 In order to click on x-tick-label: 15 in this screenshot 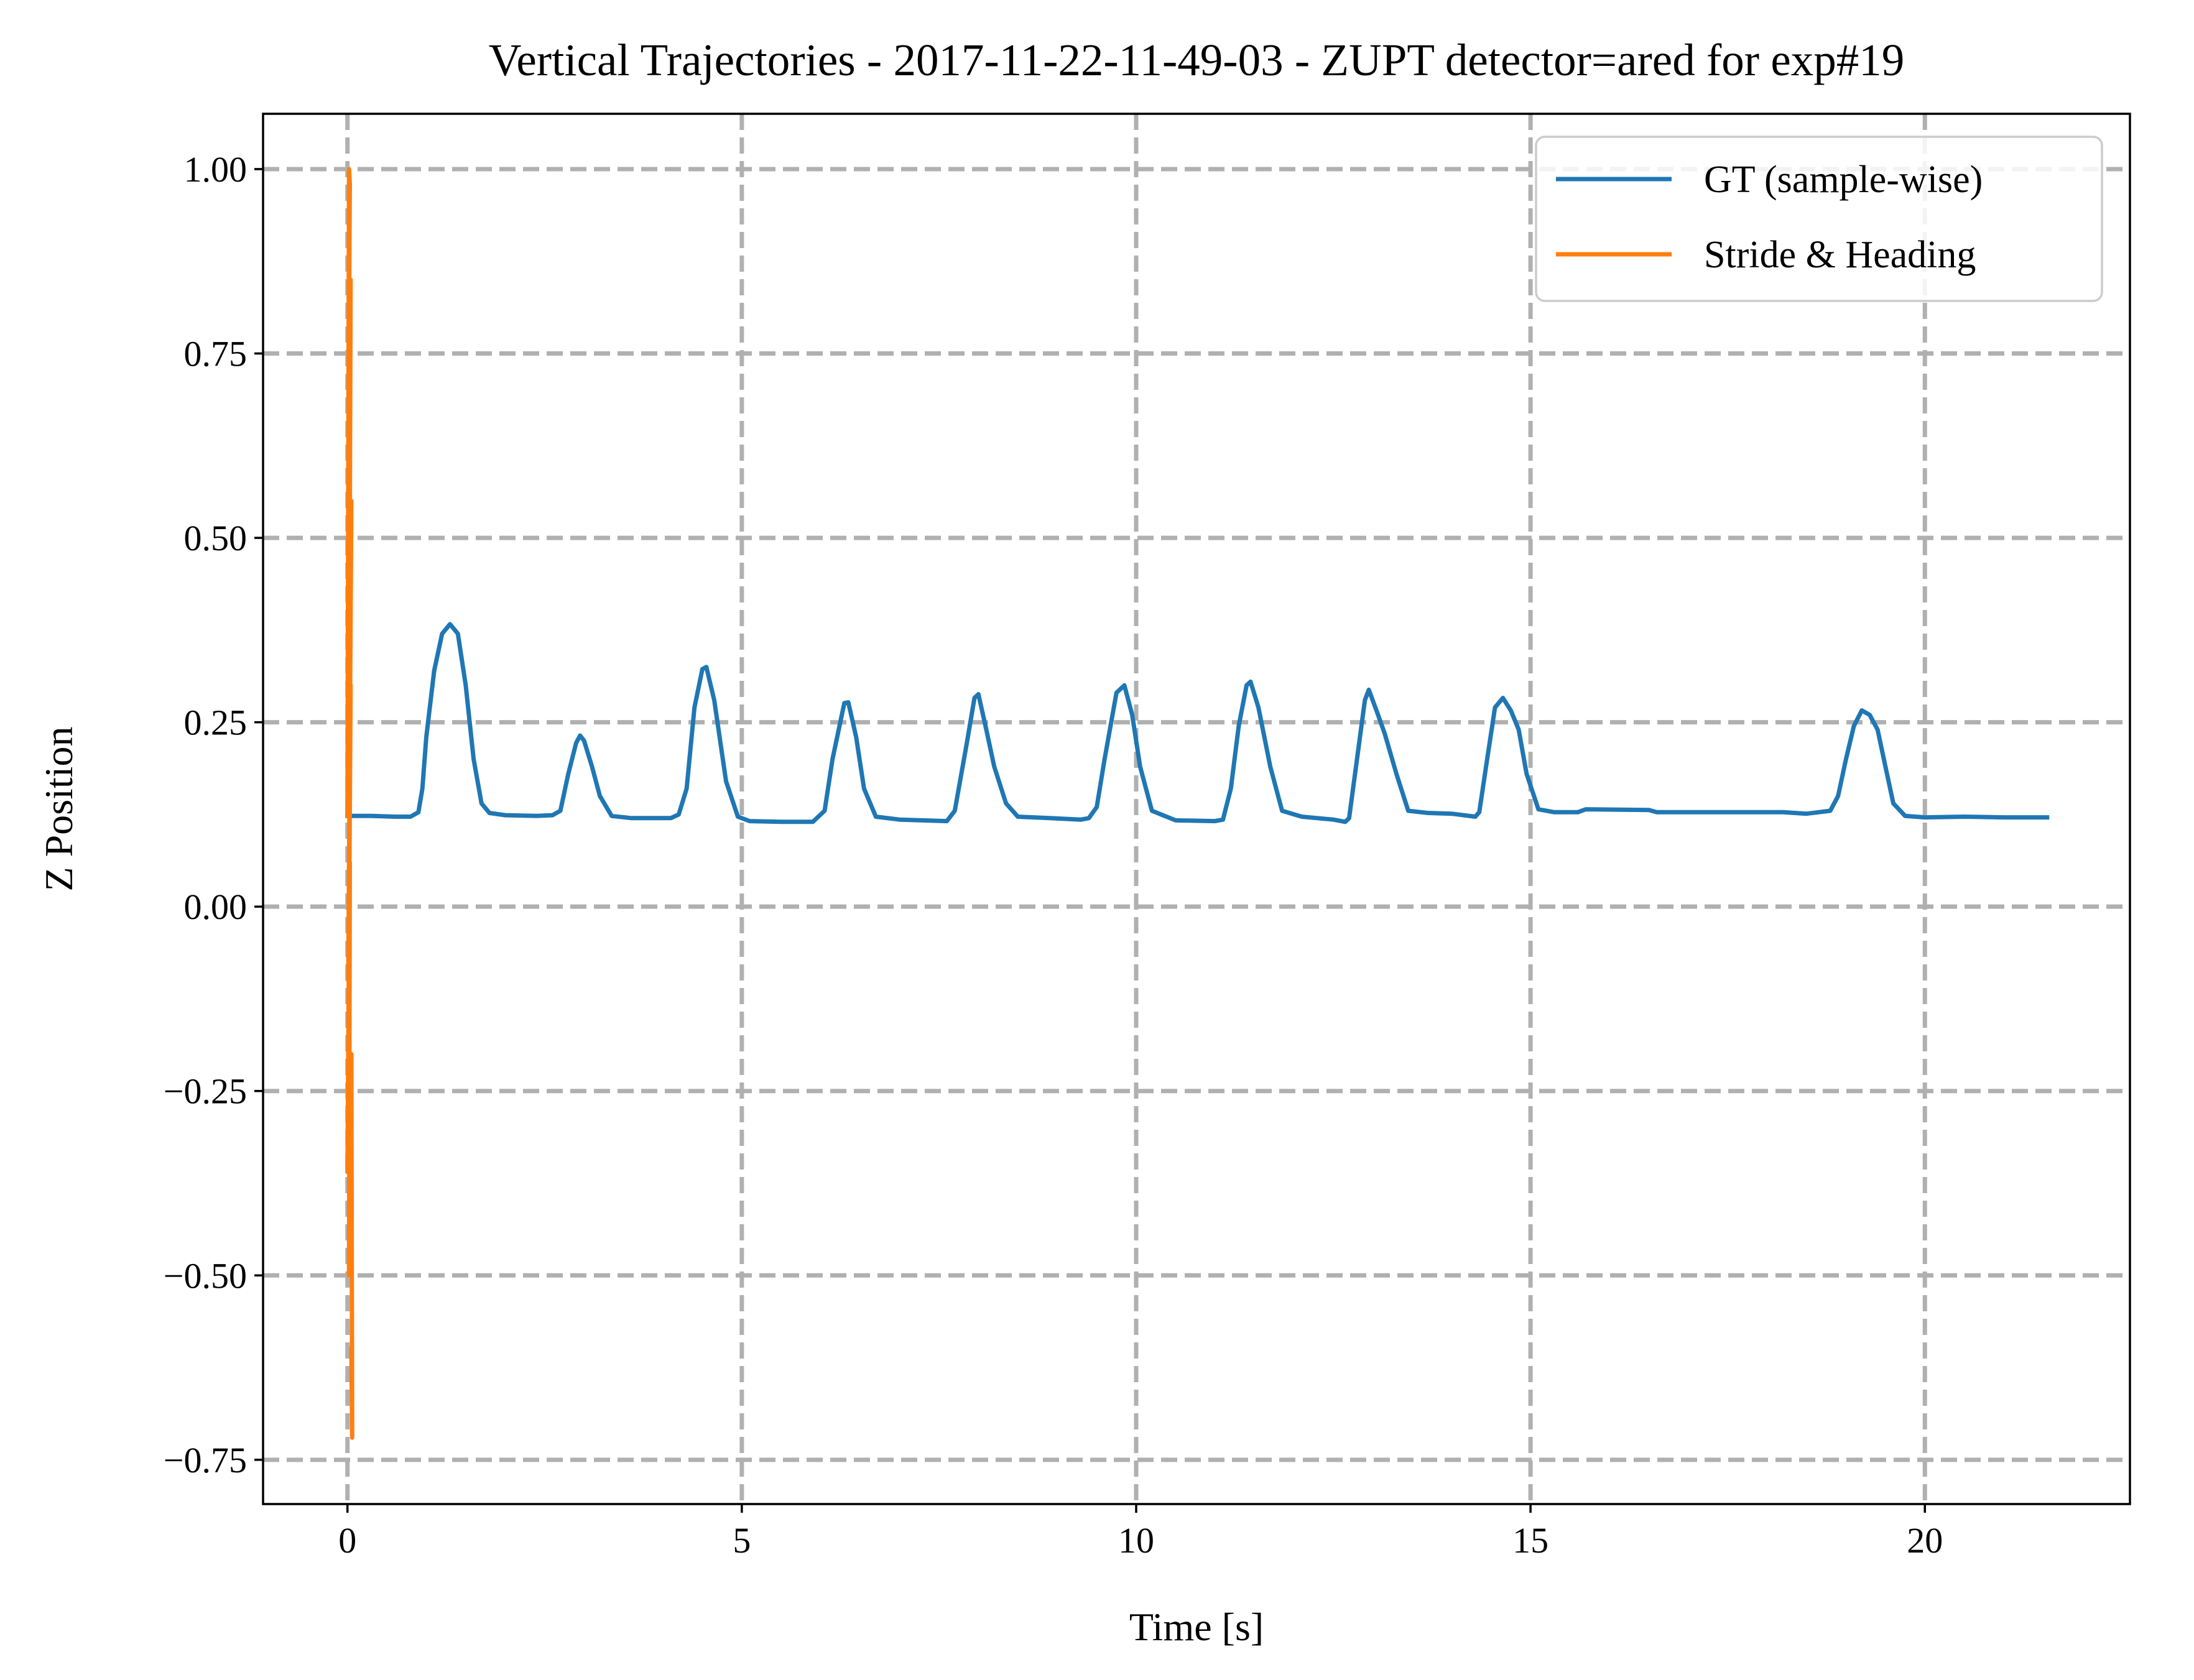, I will do `click(1530, 1541)`.